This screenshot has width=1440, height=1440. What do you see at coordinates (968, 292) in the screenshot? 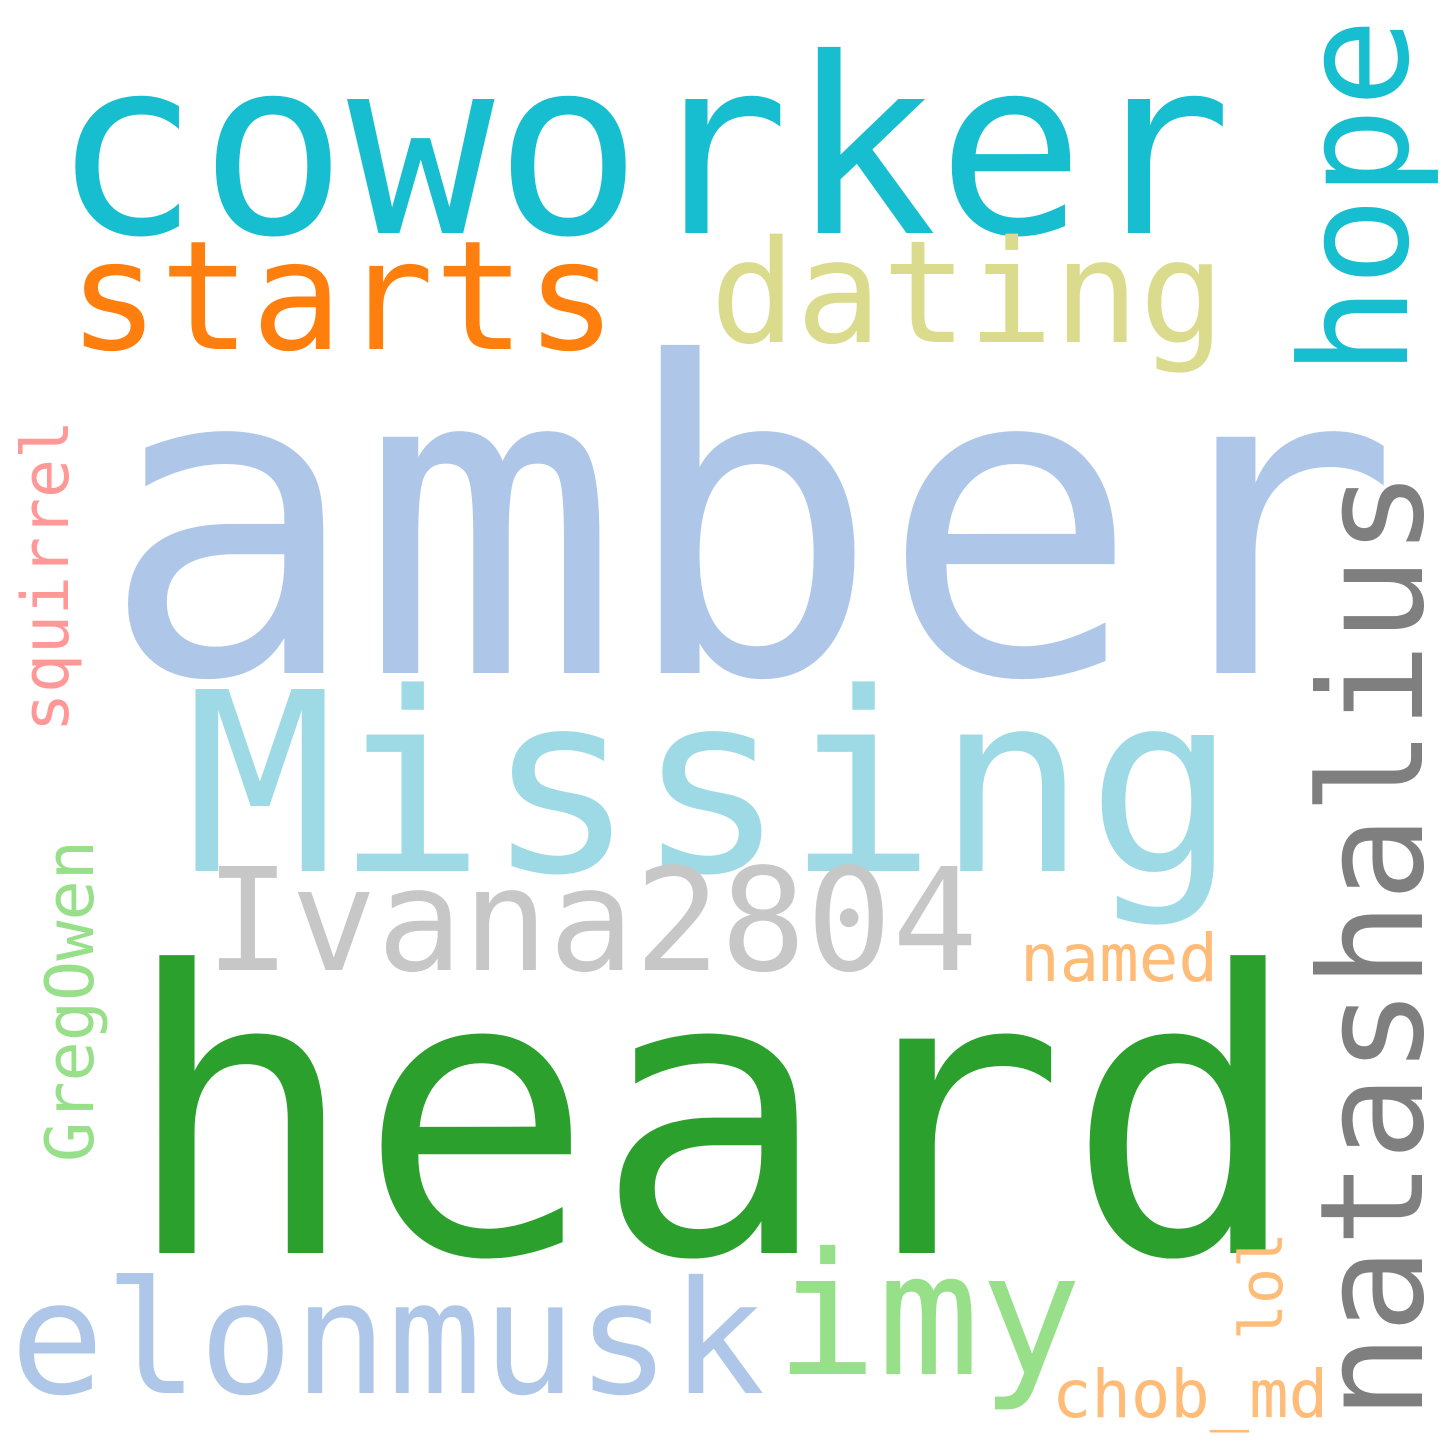
I see `word-dating: dating` at bounding box center [968, 292].